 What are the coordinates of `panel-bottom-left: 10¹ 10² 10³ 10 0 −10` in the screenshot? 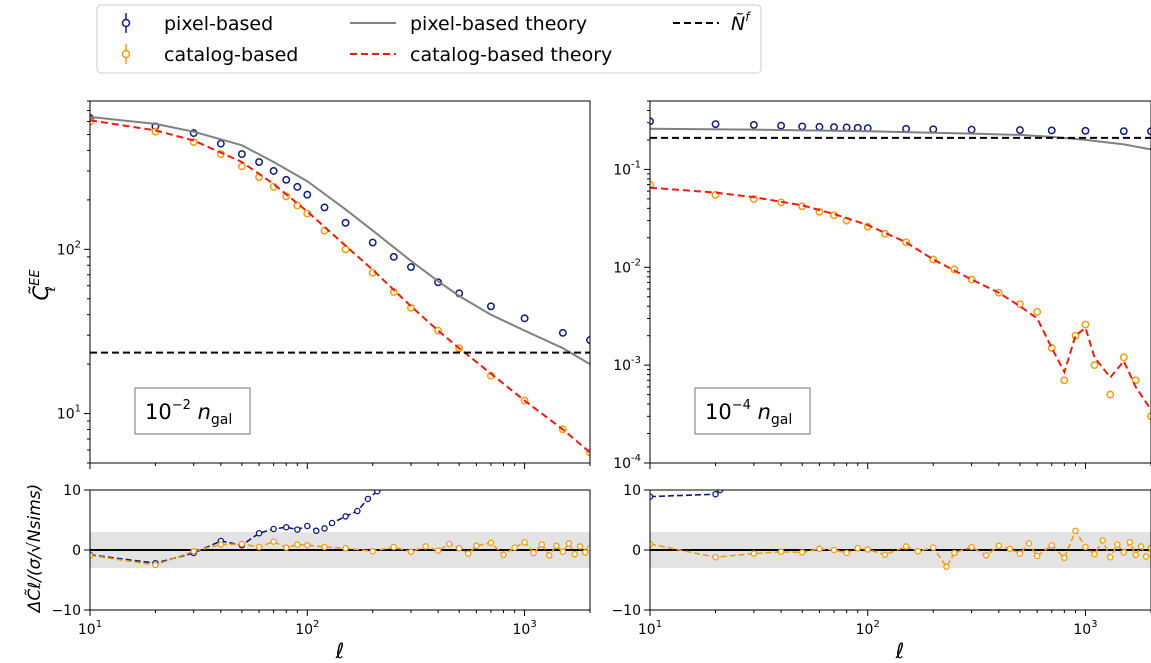 It's located at (321, 560).